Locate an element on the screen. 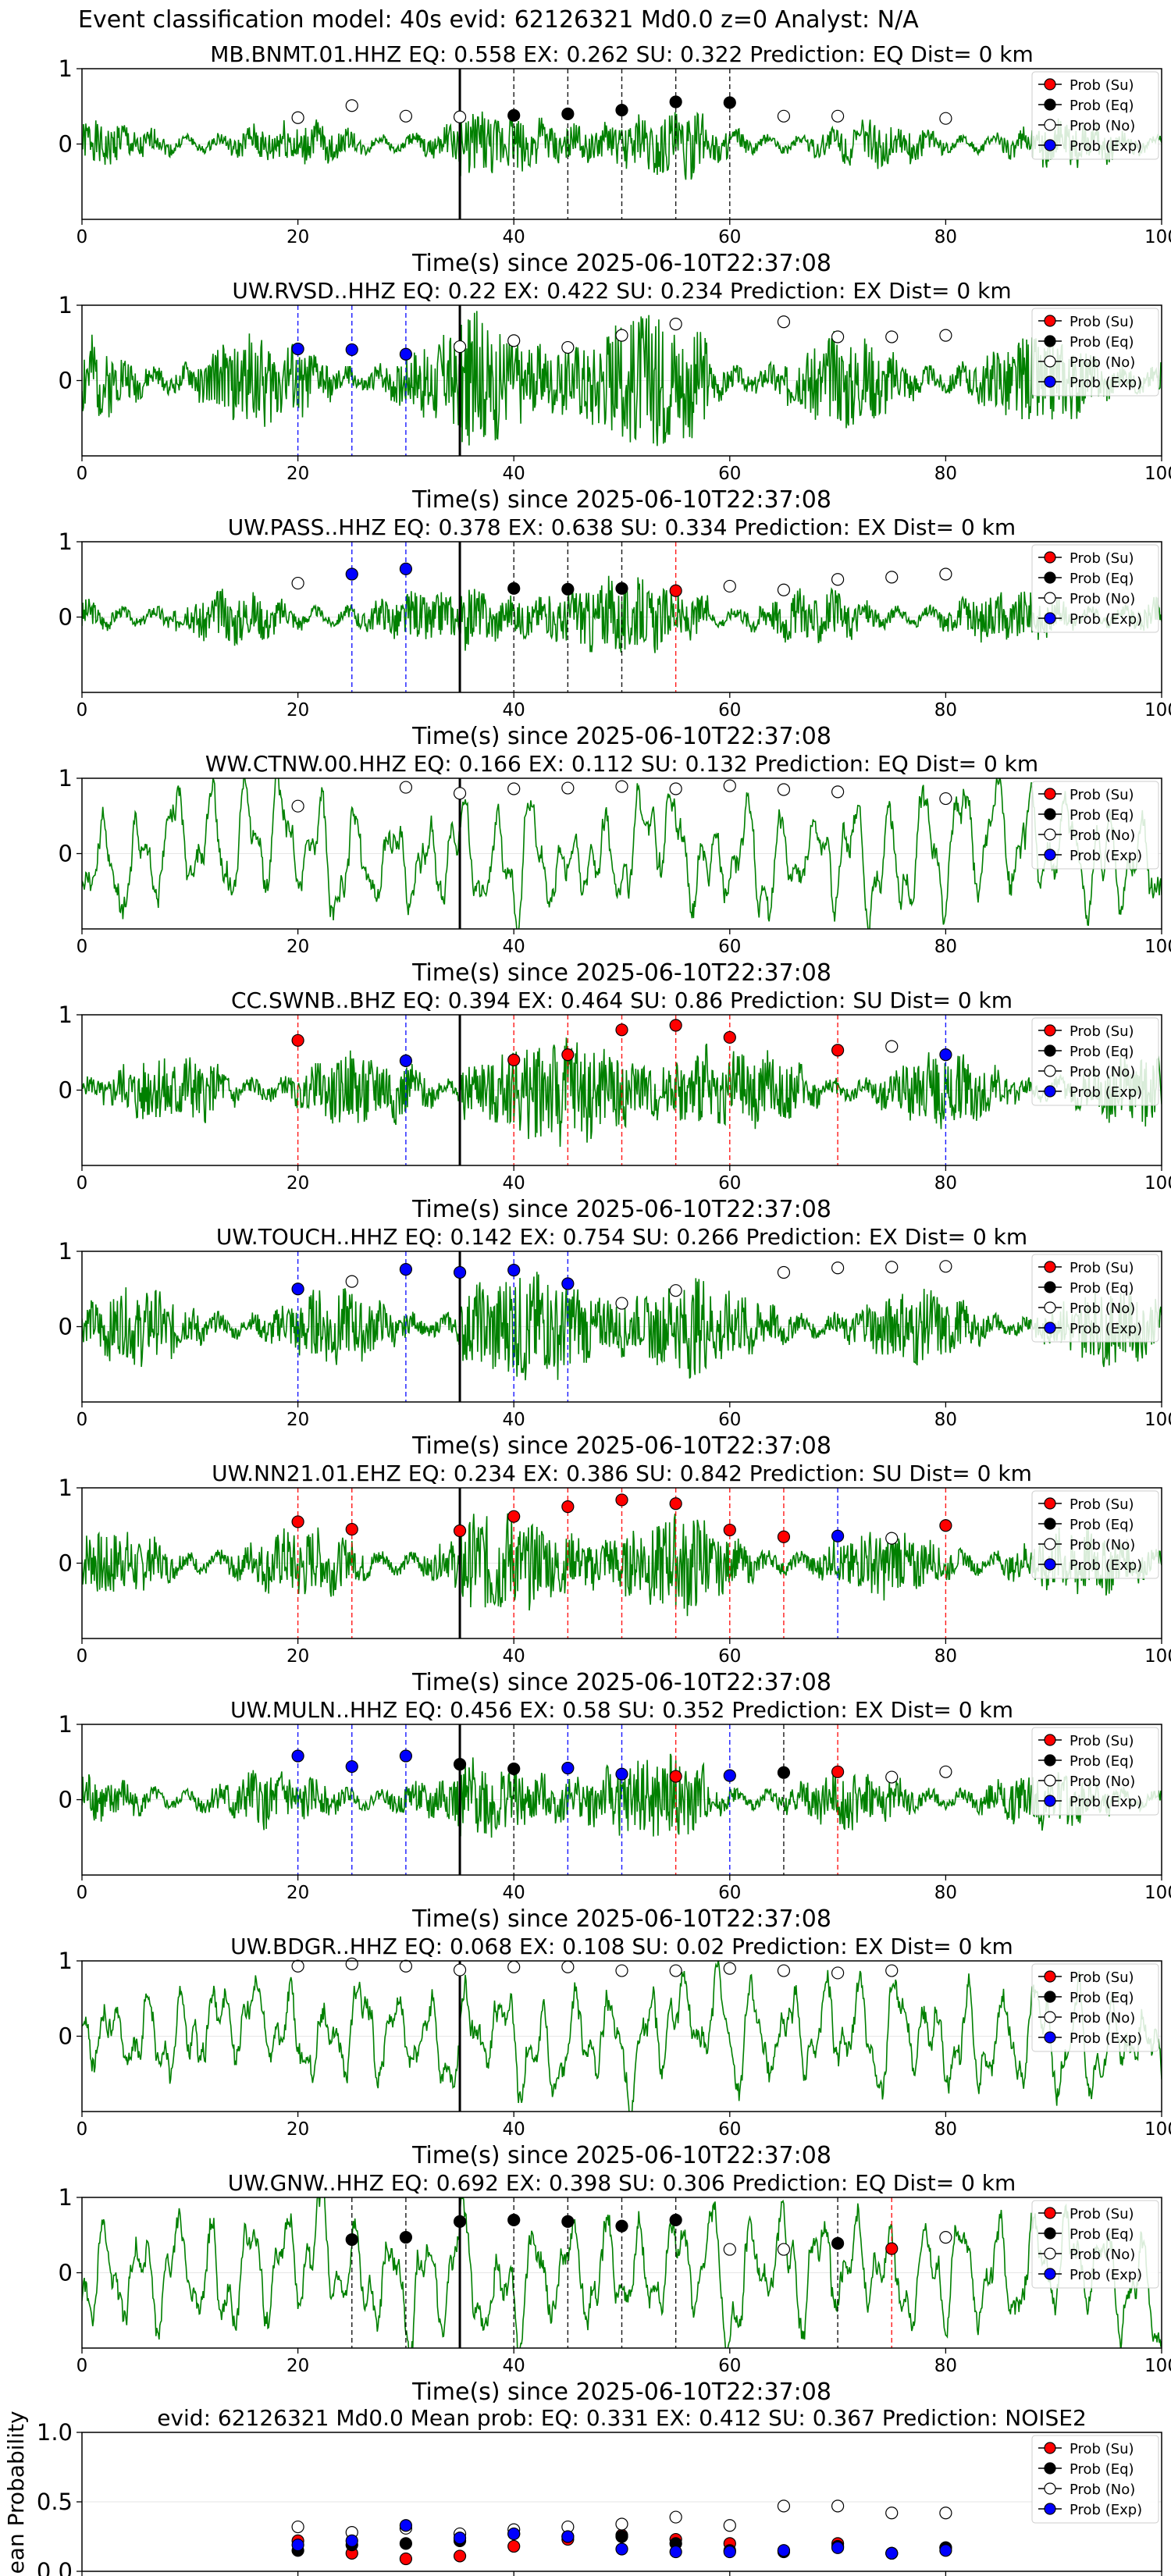 Image resolution: width=1171 pixels, height=2576 pixels. x-tick-label: 40 is located at coordinates (514, 710).